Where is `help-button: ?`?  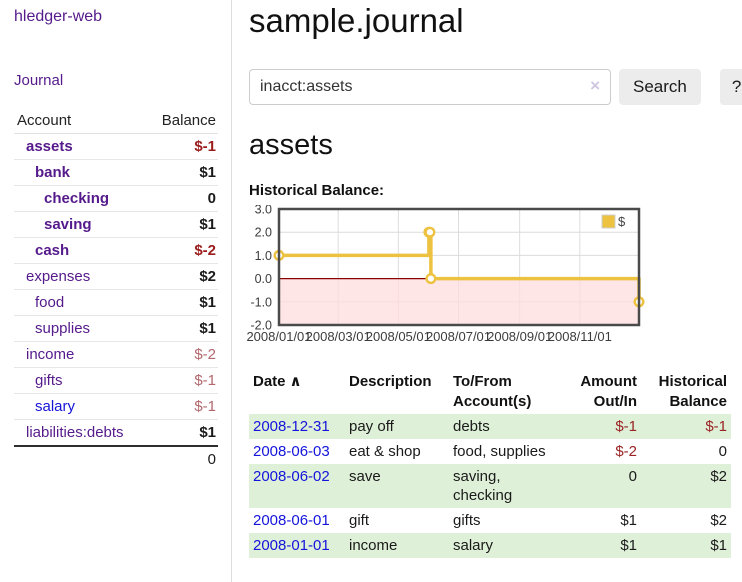 help-button: ? is located at coordinates (730, 87).